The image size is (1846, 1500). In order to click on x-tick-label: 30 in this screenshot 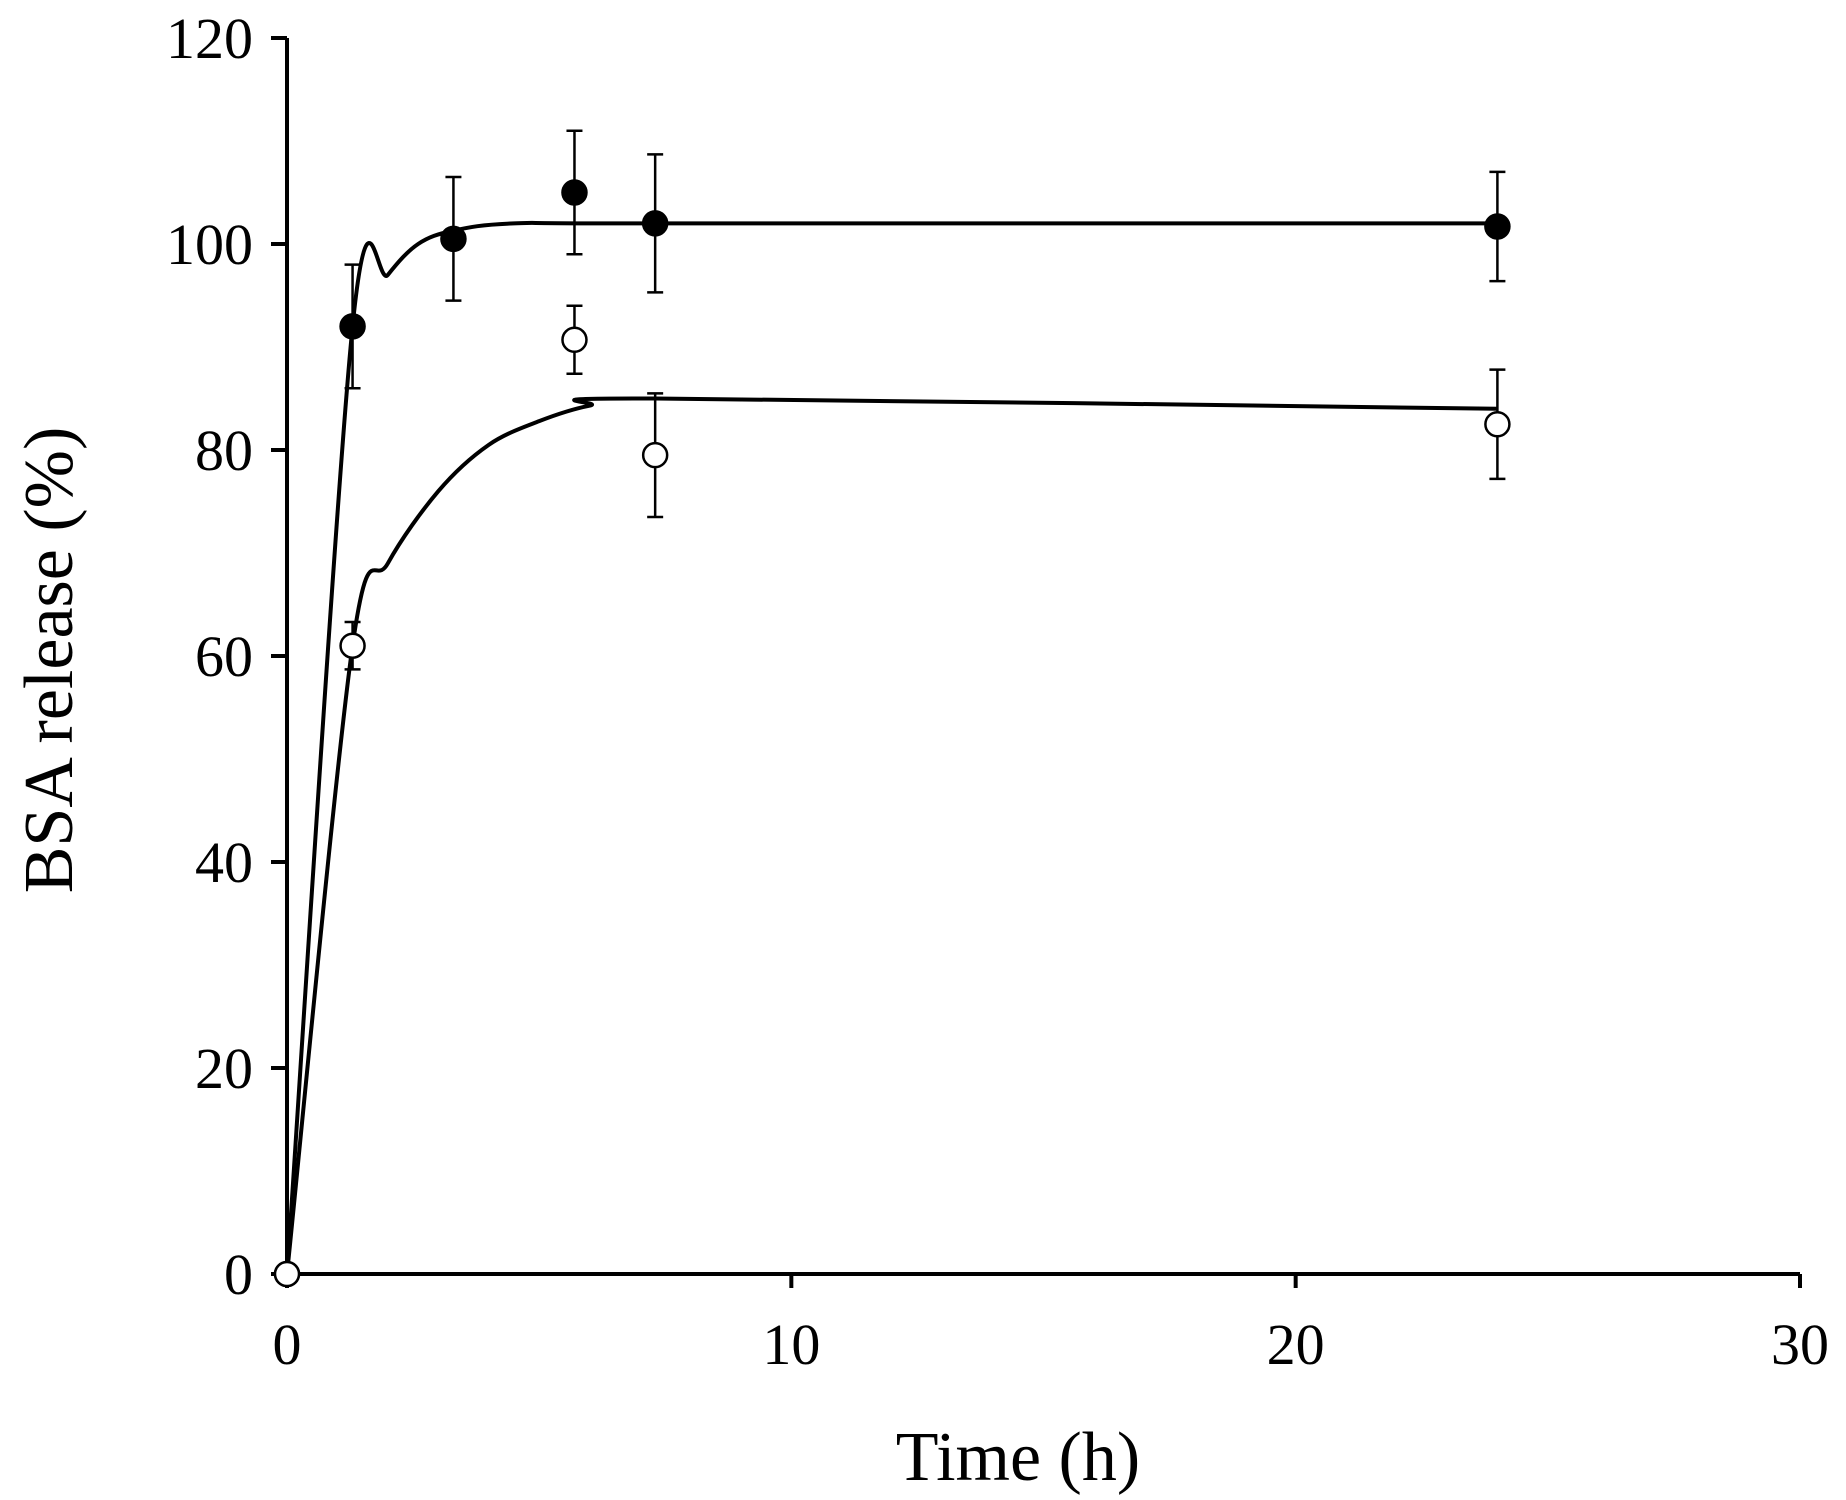, I will do `click(1800, 1344)`.